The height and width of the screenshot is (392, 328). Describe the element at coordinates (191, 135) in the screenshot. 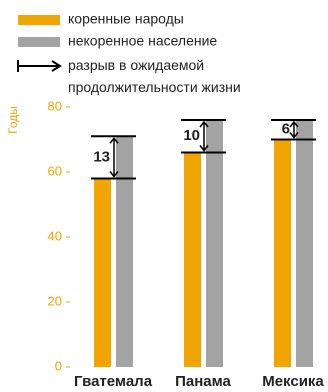

I see `gap-label: 10` at that location.